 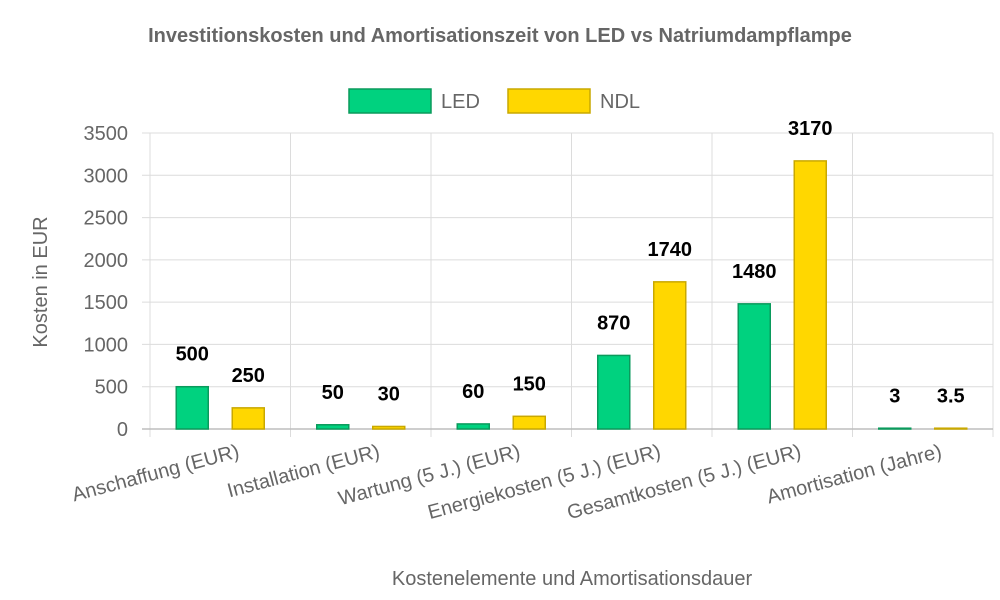 I want to click on data-label: 870, so click(x=613, y=323).